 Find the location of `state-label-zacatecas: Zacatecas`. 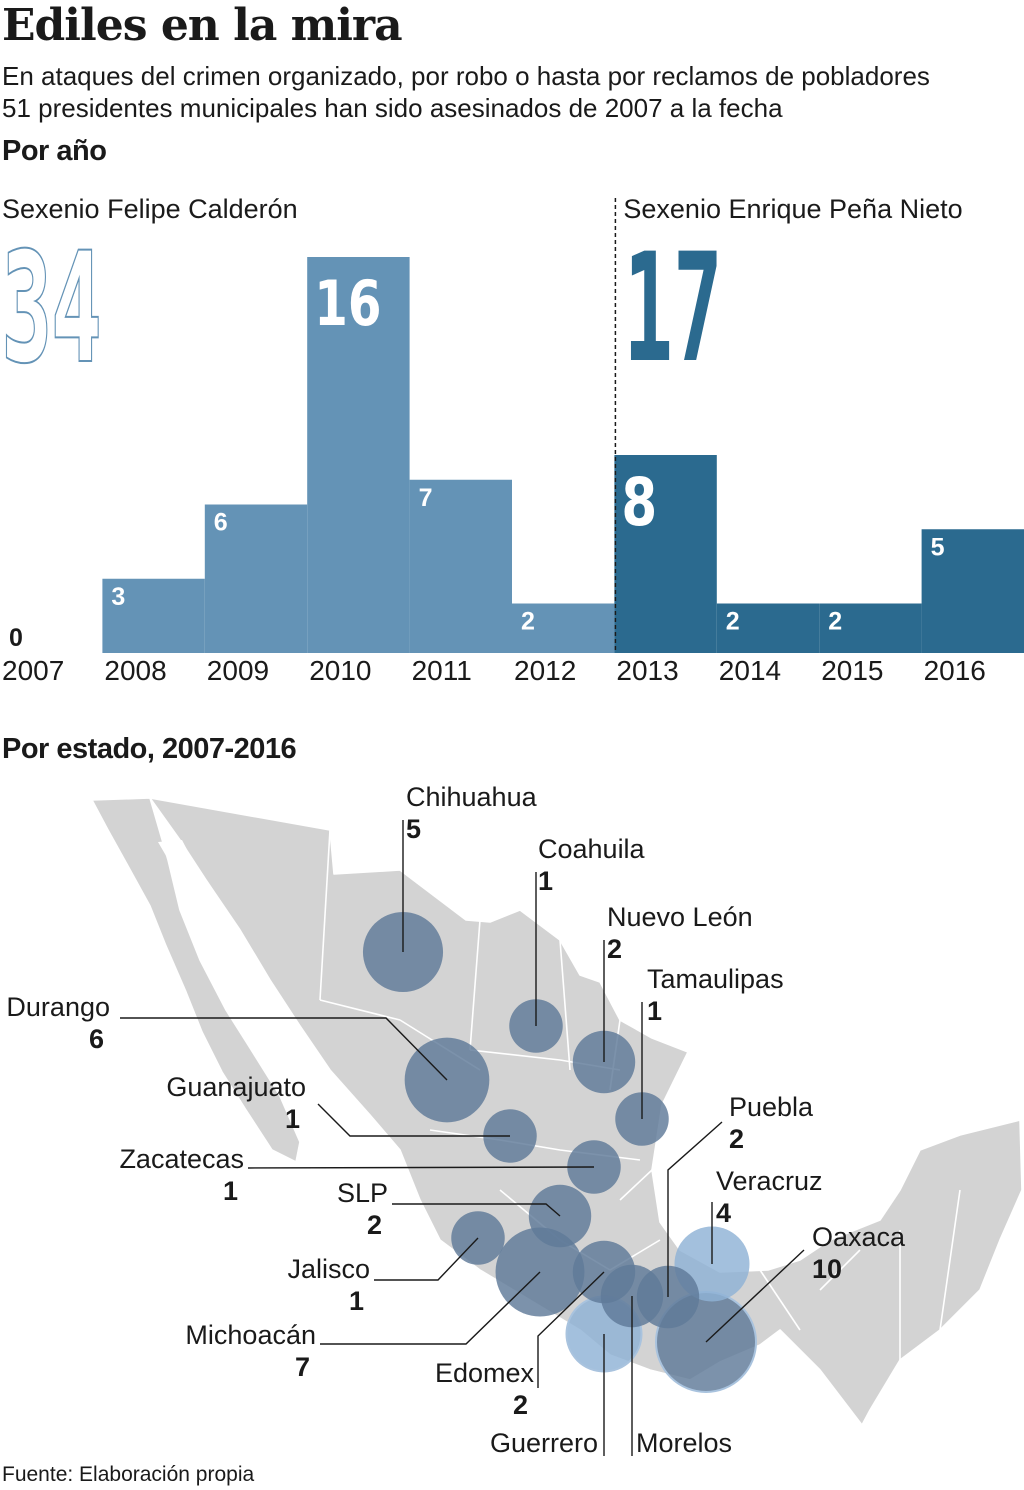

state-label-zacatecas: Zacatecas is located at coordinates (181, 1159).